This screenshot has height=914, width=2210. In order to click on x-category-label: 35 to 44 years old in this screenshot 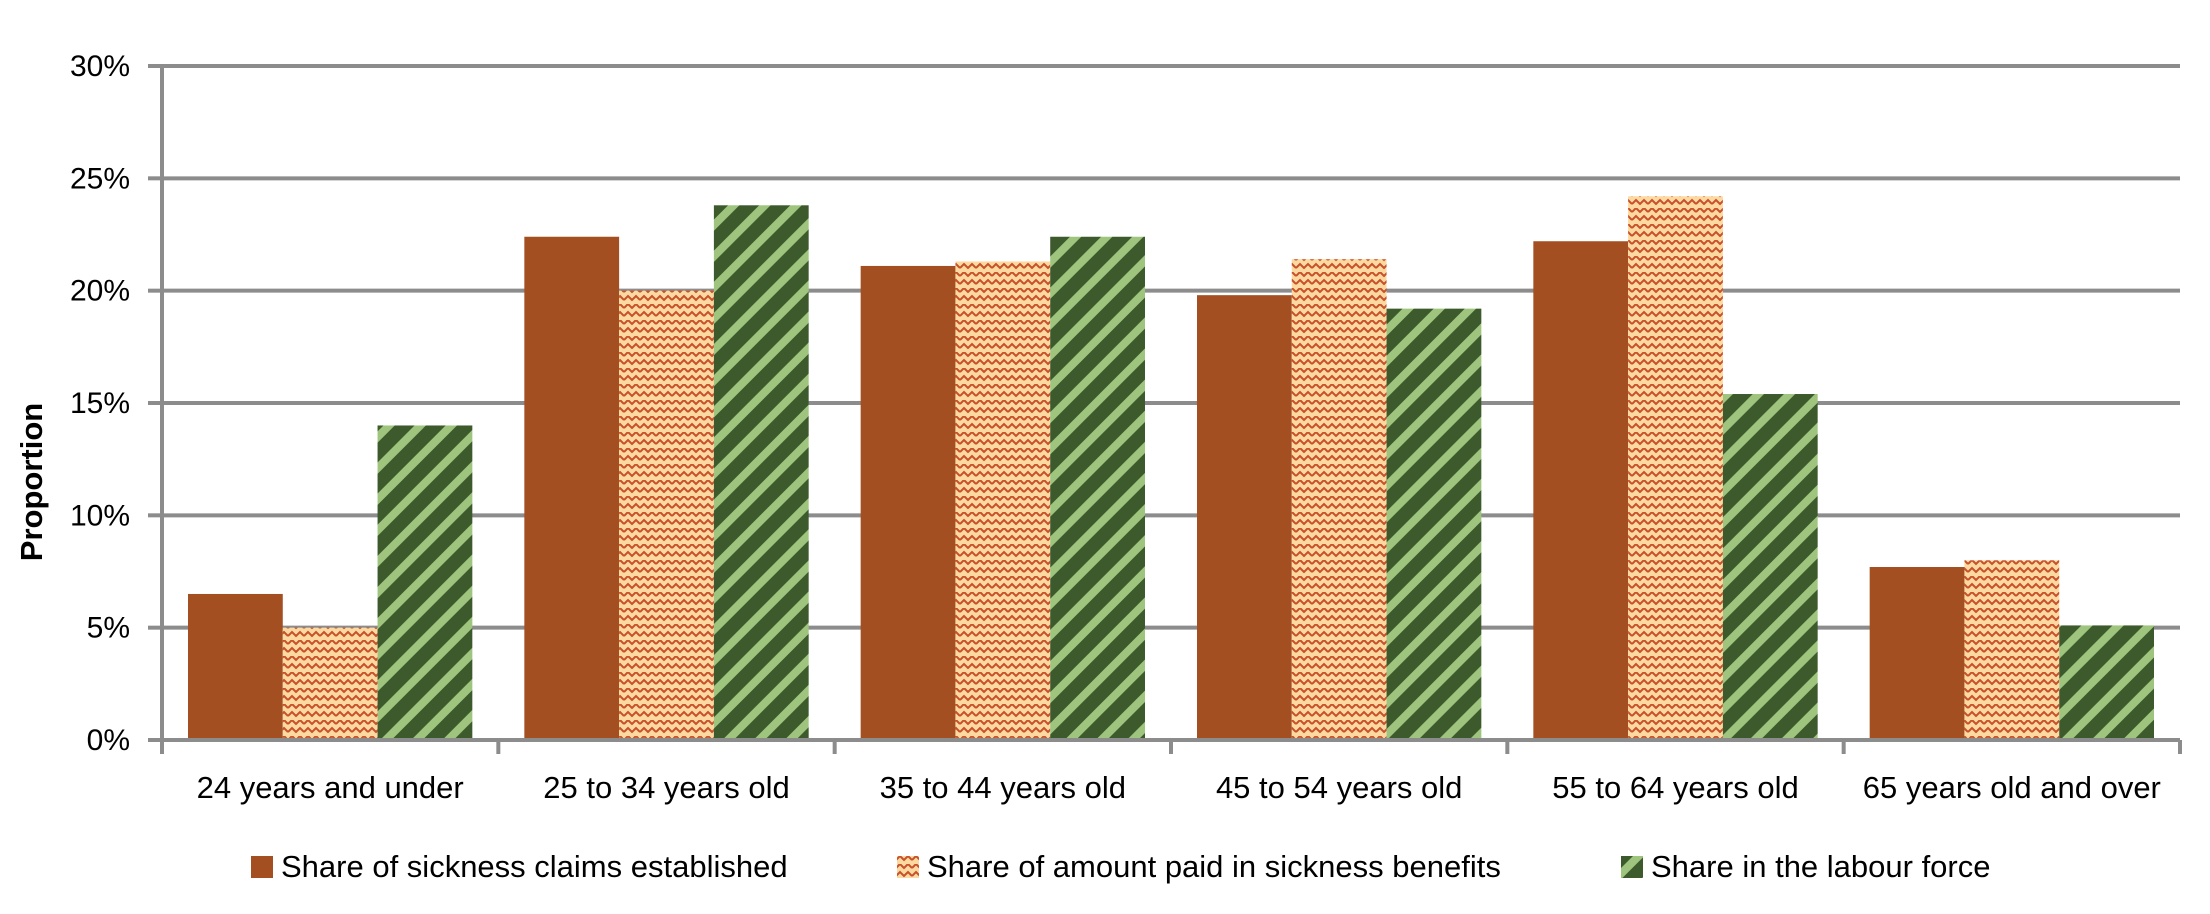, I will do `click(1003, 787)`.